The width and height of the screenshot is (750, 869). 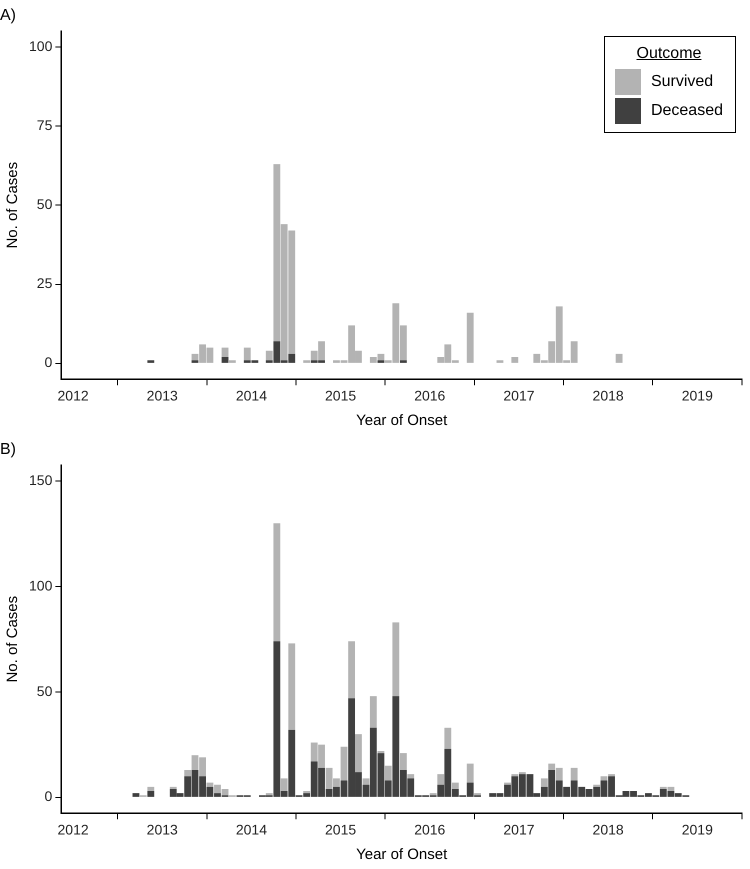 I want to click on y-tick-label: 150, so click(x=41, y=480).